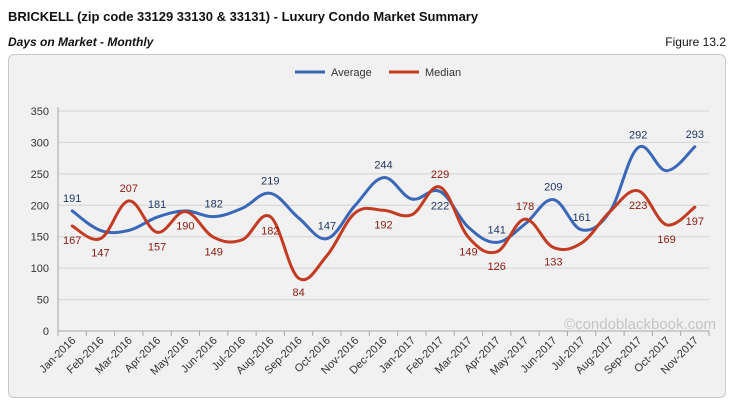  Describe the element at coordinates (40, 238) in the screenshot. I see `y-tick-label: 150` at that location.